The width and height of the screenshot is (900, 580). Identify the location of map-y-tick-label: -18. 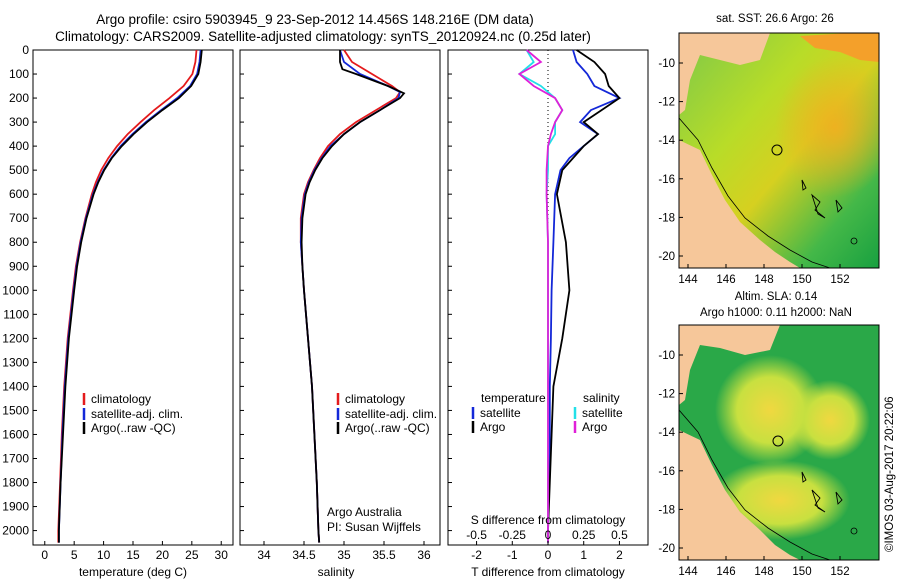
(666, 218).